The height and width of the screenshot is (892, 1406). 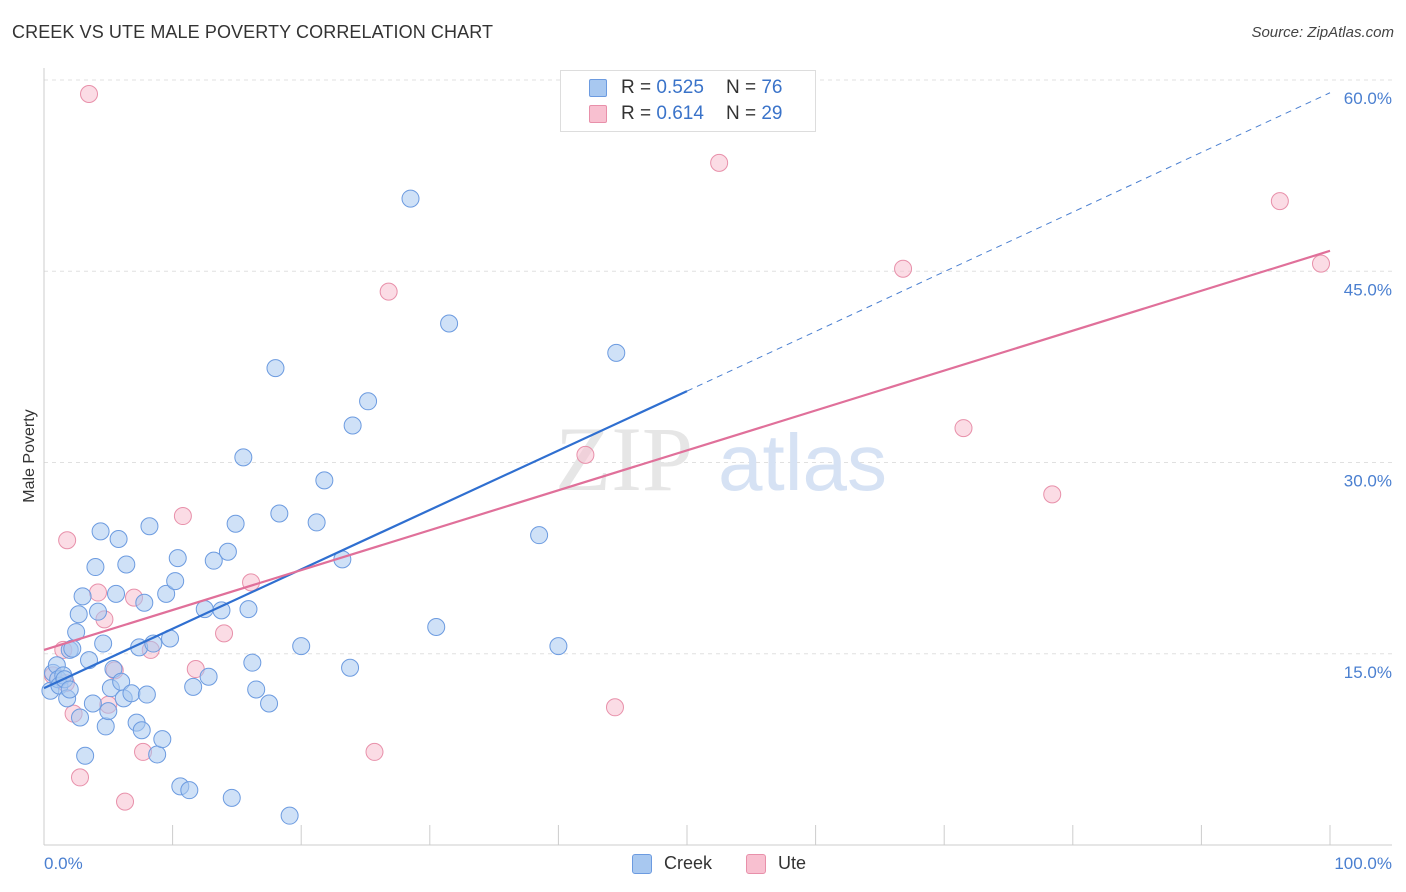 What do you see at coordinates (1368, 98) in the screenshot?
I see `y-tick-label: 60.0%` at bounding box center [1368, 98].